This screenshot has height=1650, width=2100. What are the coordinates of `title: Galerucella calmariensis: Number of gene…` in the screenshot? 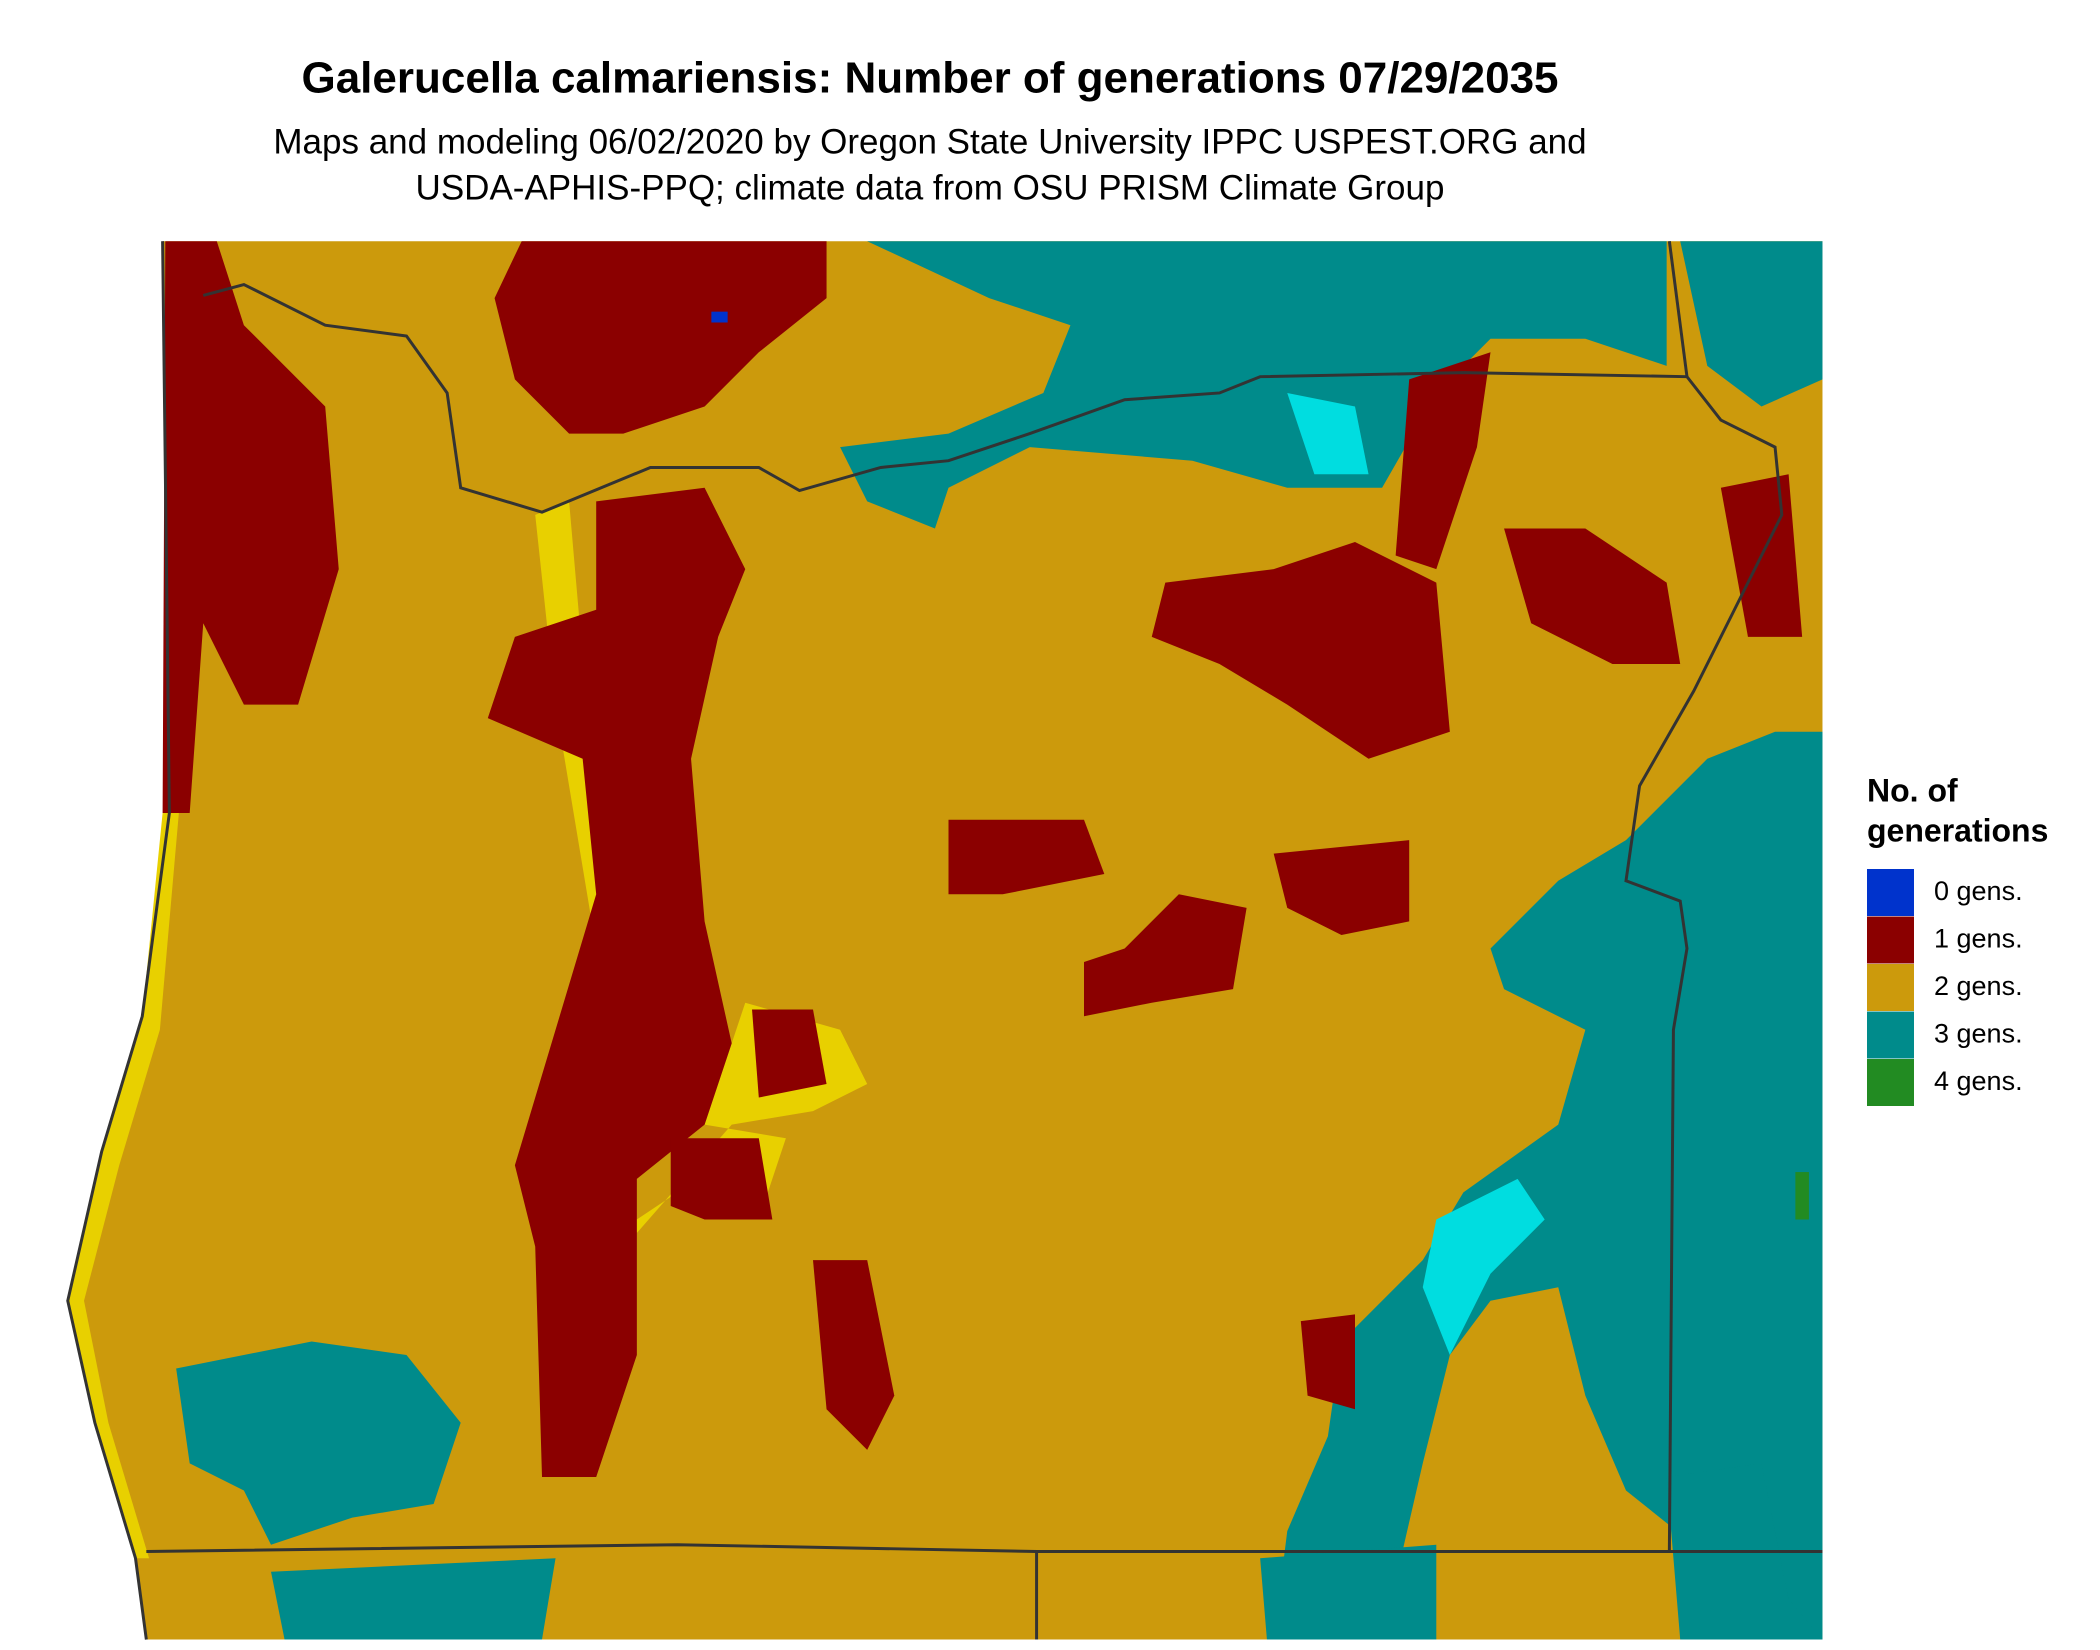 It's located at (929, 78).